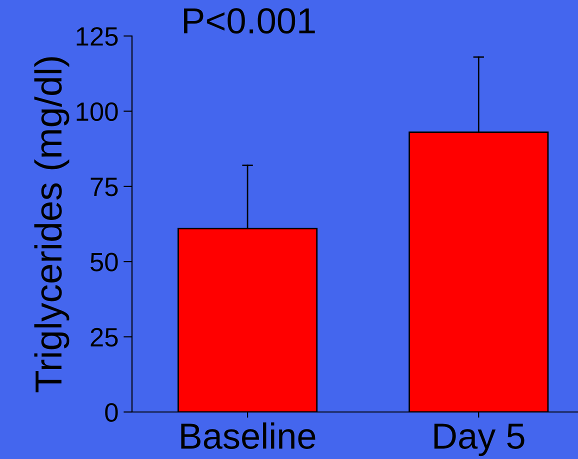 The width and height of the screenshot is (578, 459). What do you see at coordinates (104, 262) in the screenshot?
I see `y-tick-label: 50` at bounding box center [104, 262].